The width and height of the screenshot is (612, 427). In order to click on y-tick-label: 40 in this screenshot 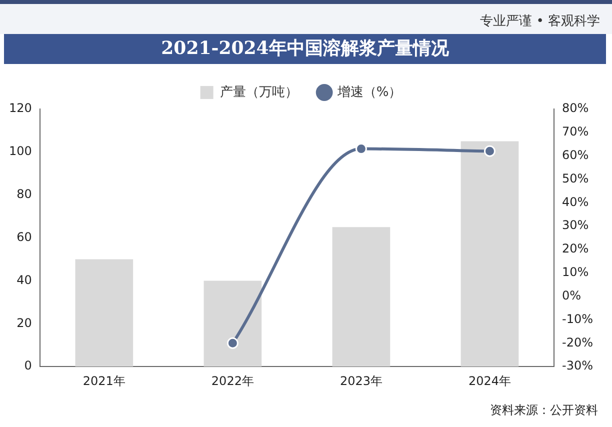, I will do `click(24, 279)`.